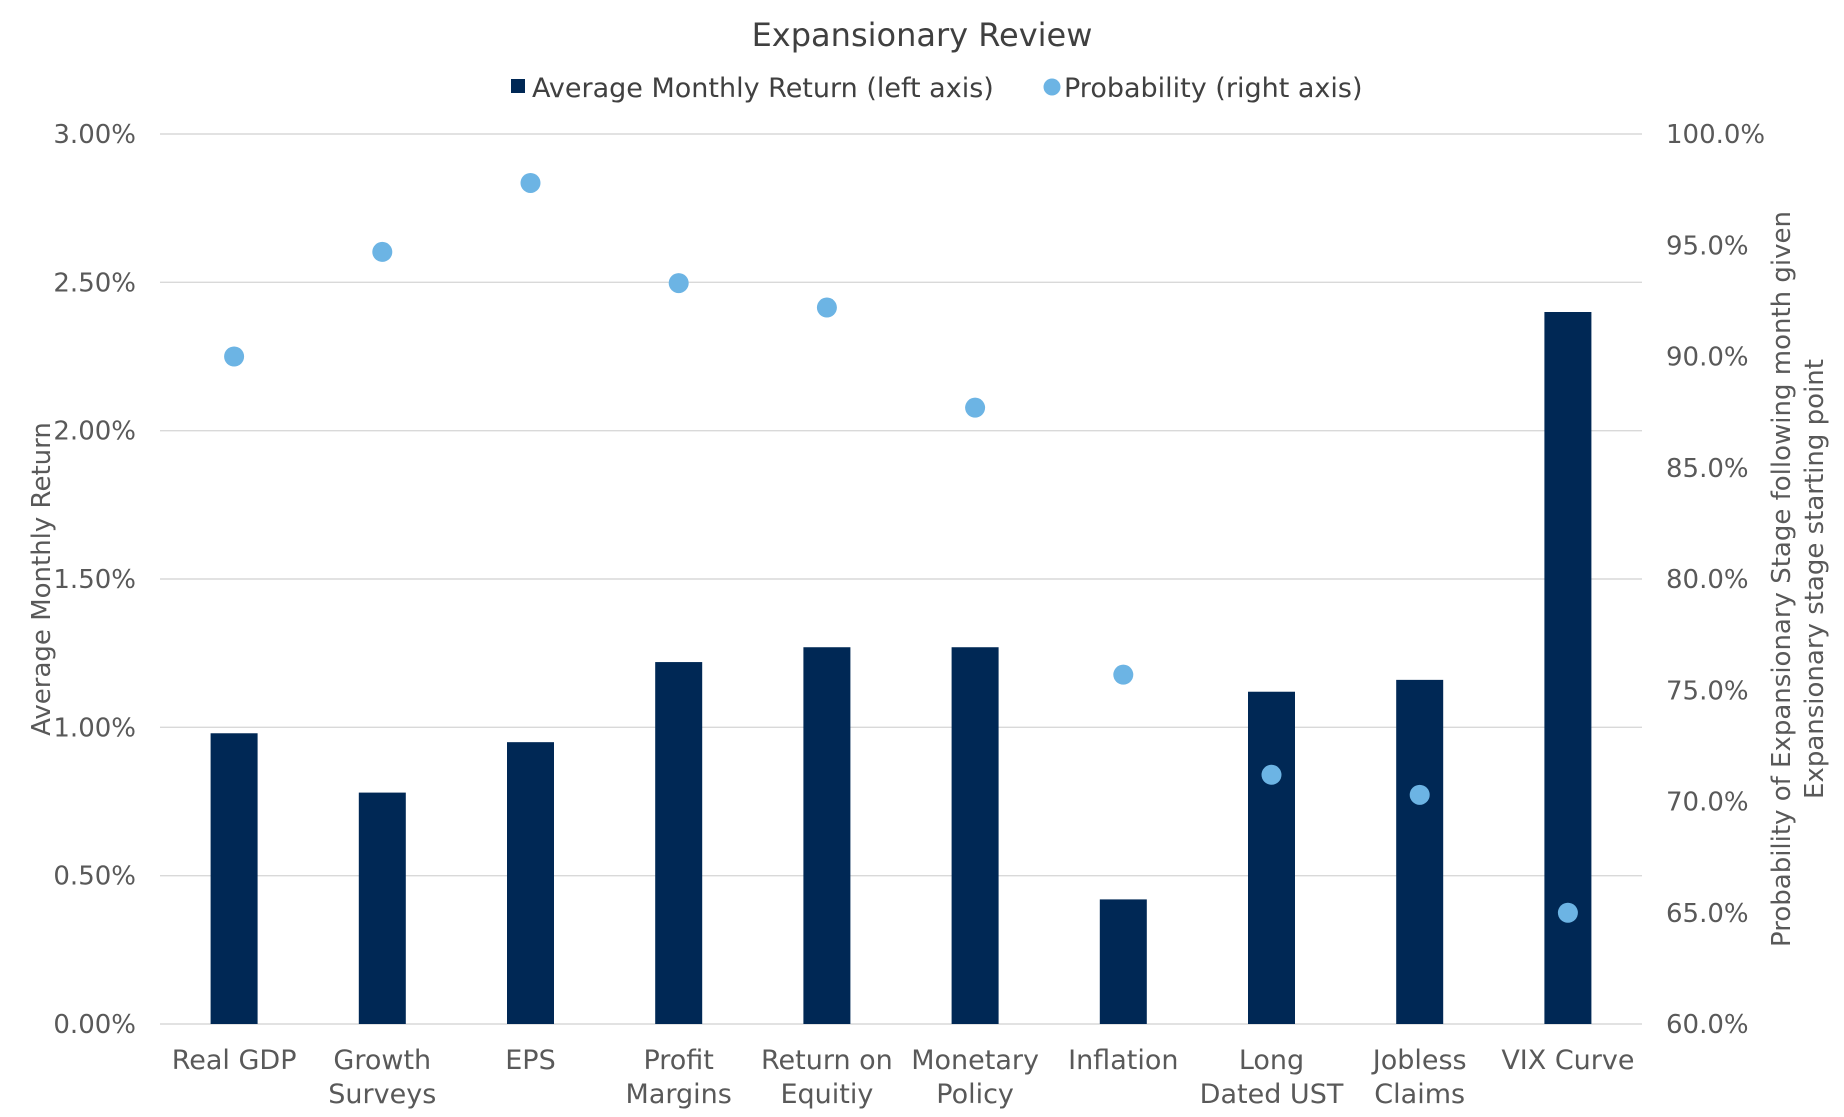  Describe the element at coordinates (1707, 469) in the screenshot. I see `right-tick-label: 85.0%` at that location.